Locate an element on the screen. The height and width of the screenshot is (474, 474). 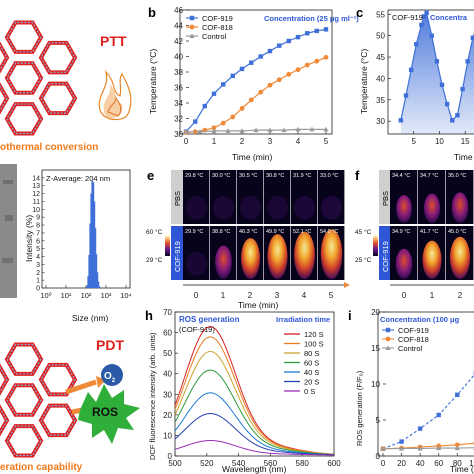
thermal-e-pbs-hotspot is located at coordinates (277, 207).